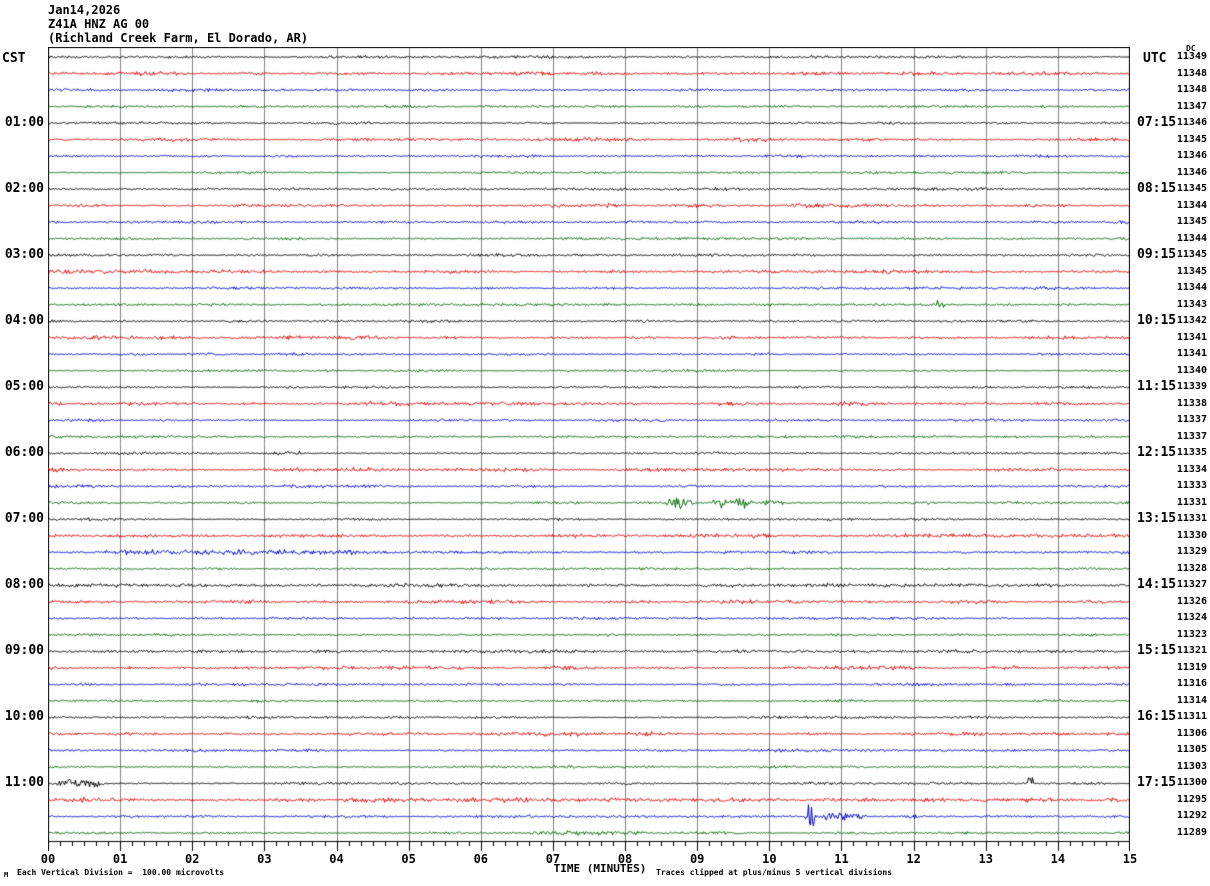 This screenshot has width=1210, height=886. What do you see at coordinates (1191, 717) in the screenshot?
I see `dc-value: 11311` at bounding box center [1191, 717].